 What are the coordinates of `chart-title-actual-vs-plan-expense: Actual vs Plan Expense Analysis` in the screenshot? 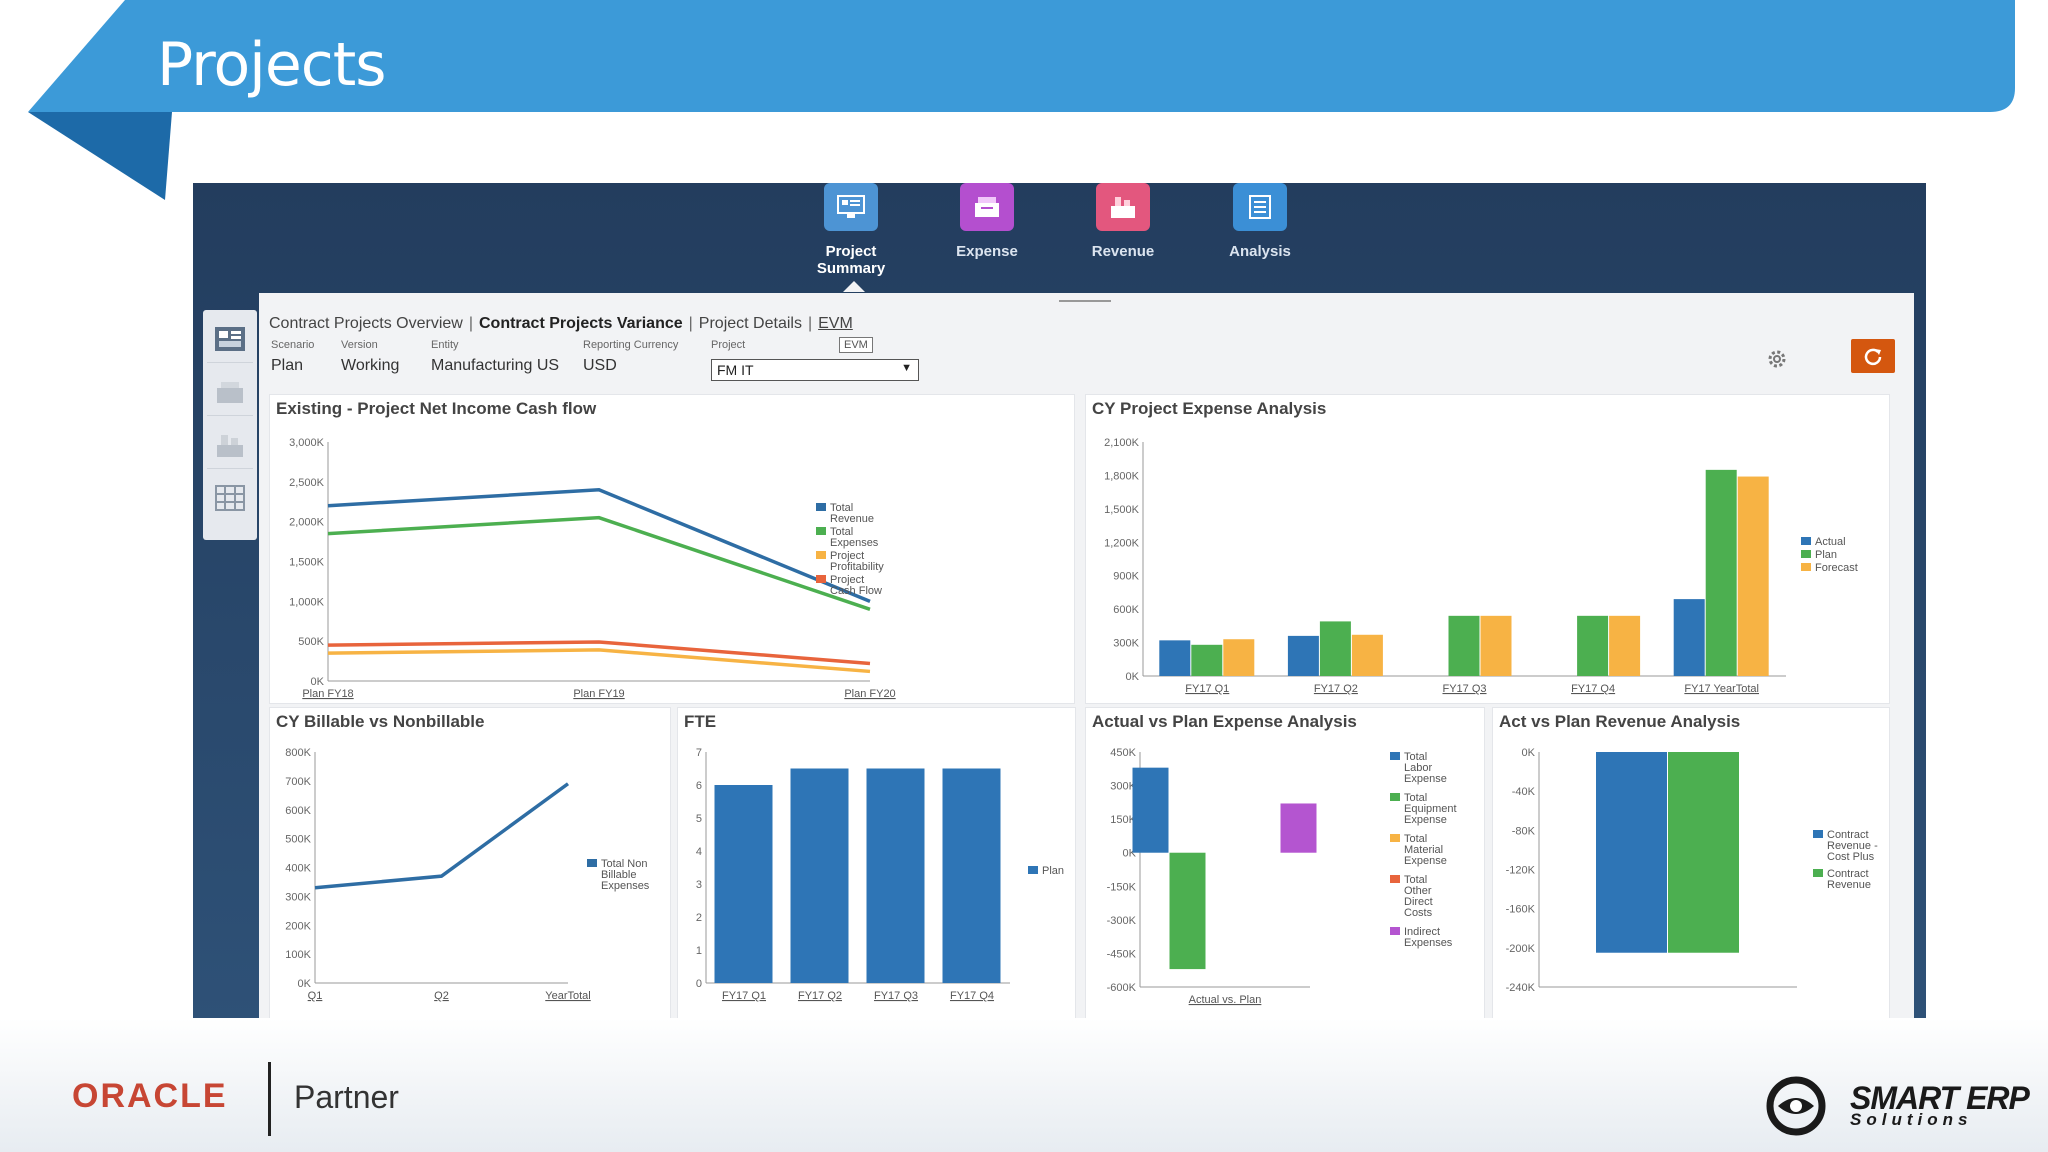 It's located at (1224, 721).